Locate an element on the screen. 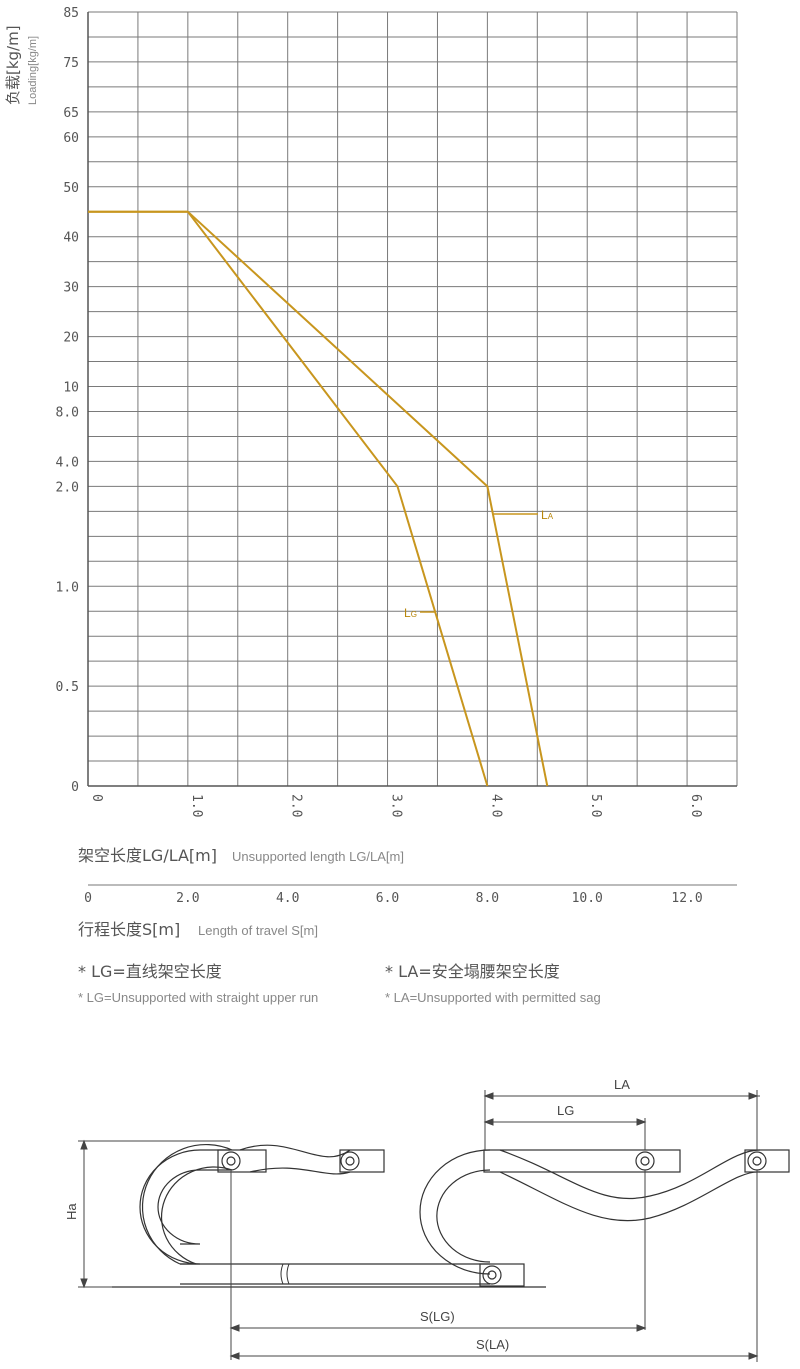 This screenshot has height=1369, width=800. note-la-cn: * LA=安全塌腰架空长度 is located at coordinates (472, 971).